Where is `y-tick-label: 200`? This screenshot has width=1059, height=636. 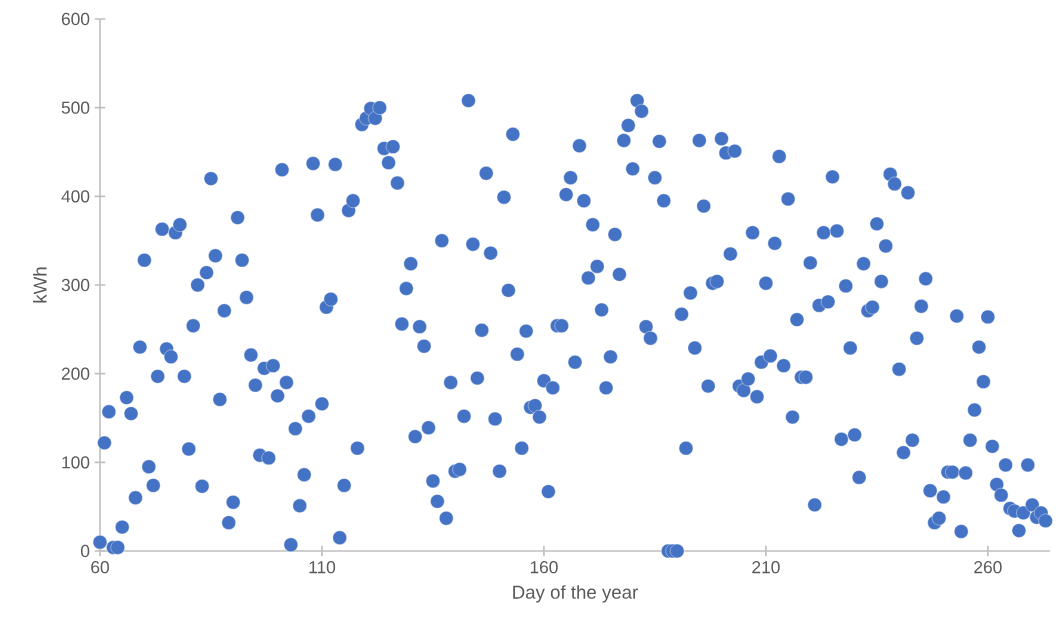 y-tick-label: 200 is located at coordinates (75, 373).